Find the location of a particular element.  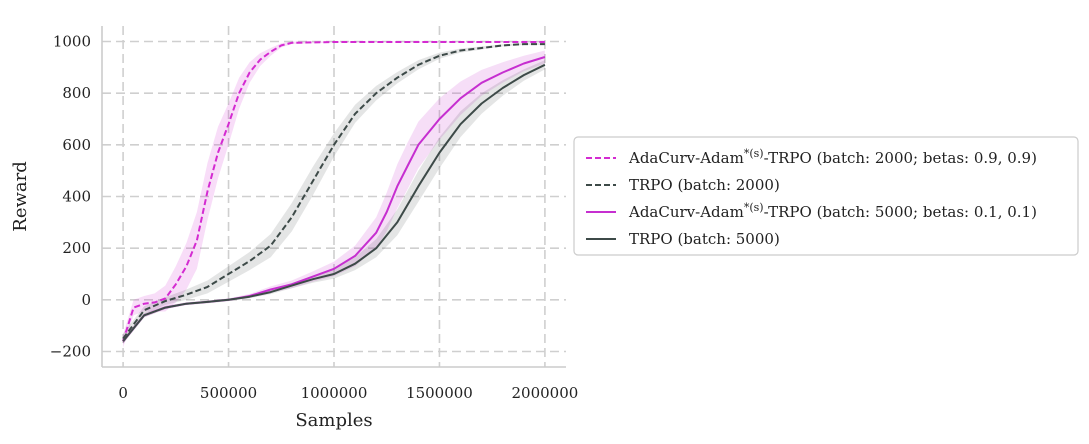

y-tick-label-4: 600 is located at coordinates (76, 145).